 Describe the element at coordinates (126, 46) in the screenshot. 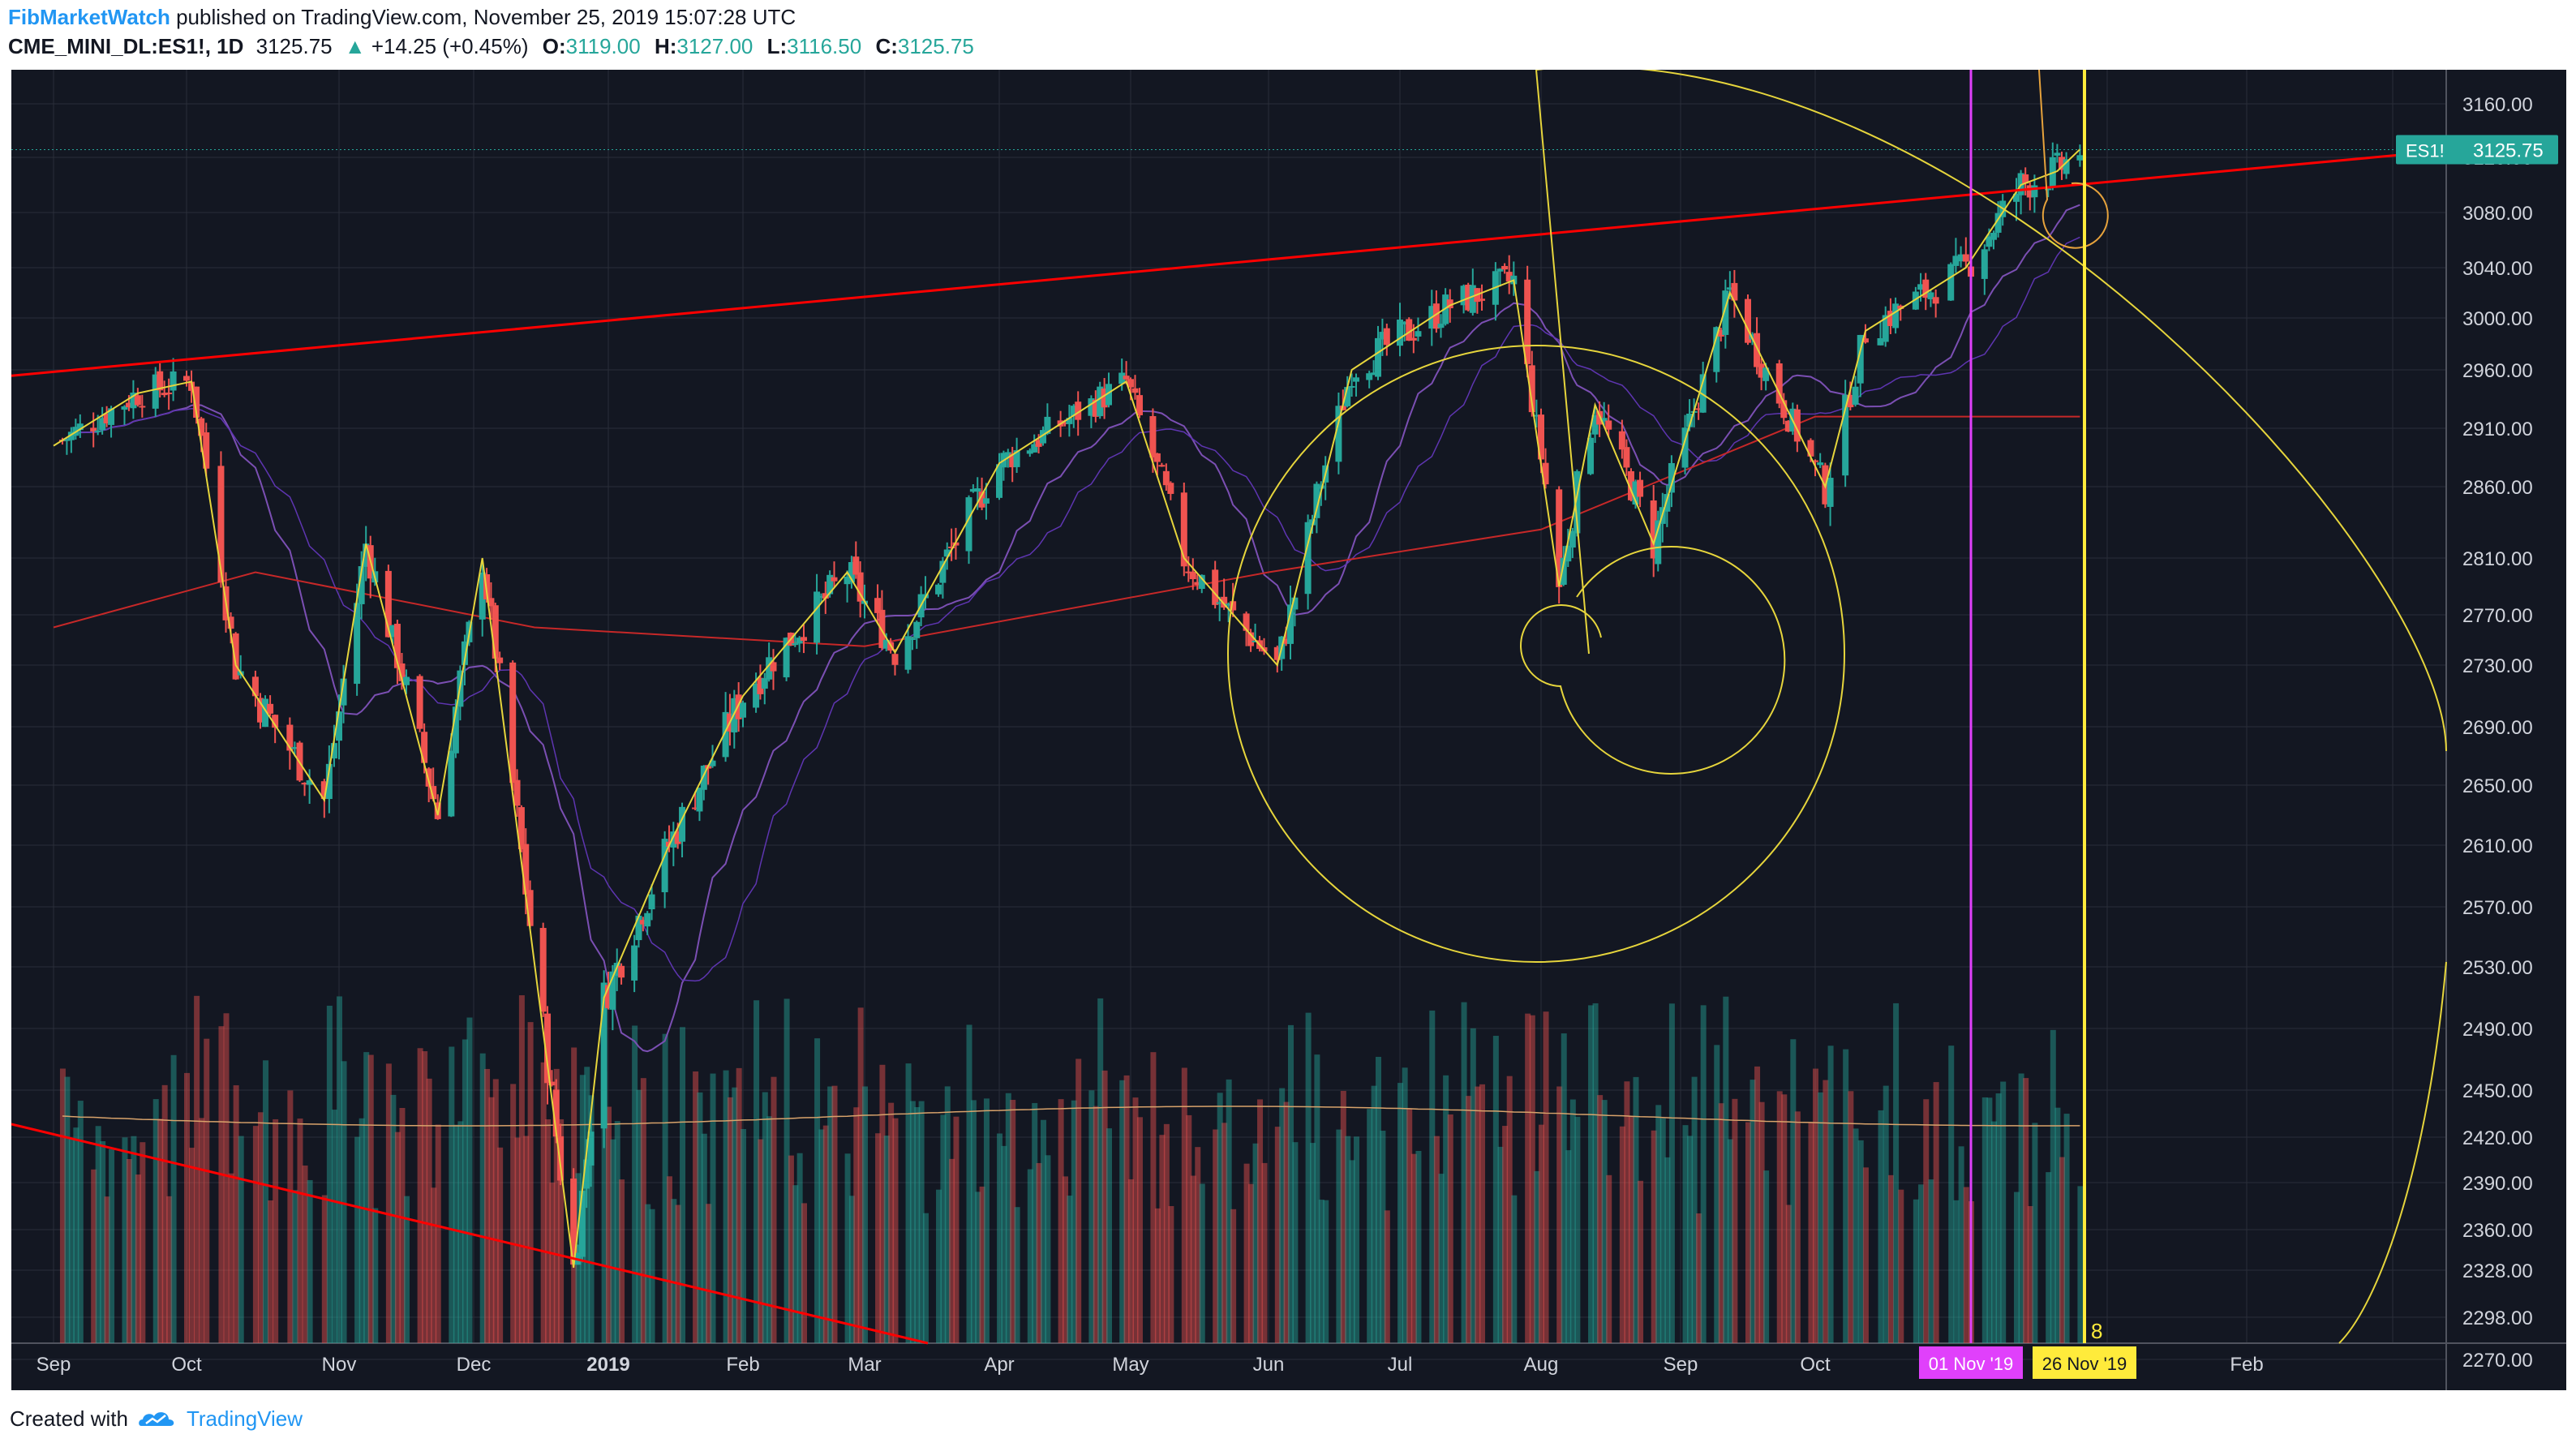

I see `symbol-label: CME_MINI_DL:ES1!, 1D` at that location.